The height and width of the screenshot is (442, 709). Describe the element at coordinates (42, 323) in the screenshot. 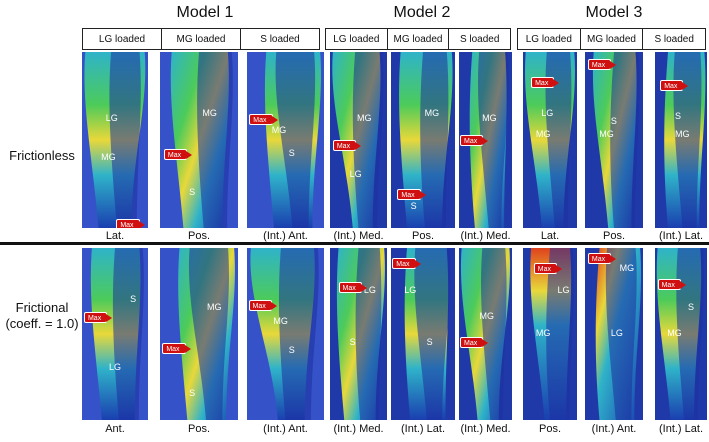

I see `row-label-line: (coeff. = 1.0)` at that location.